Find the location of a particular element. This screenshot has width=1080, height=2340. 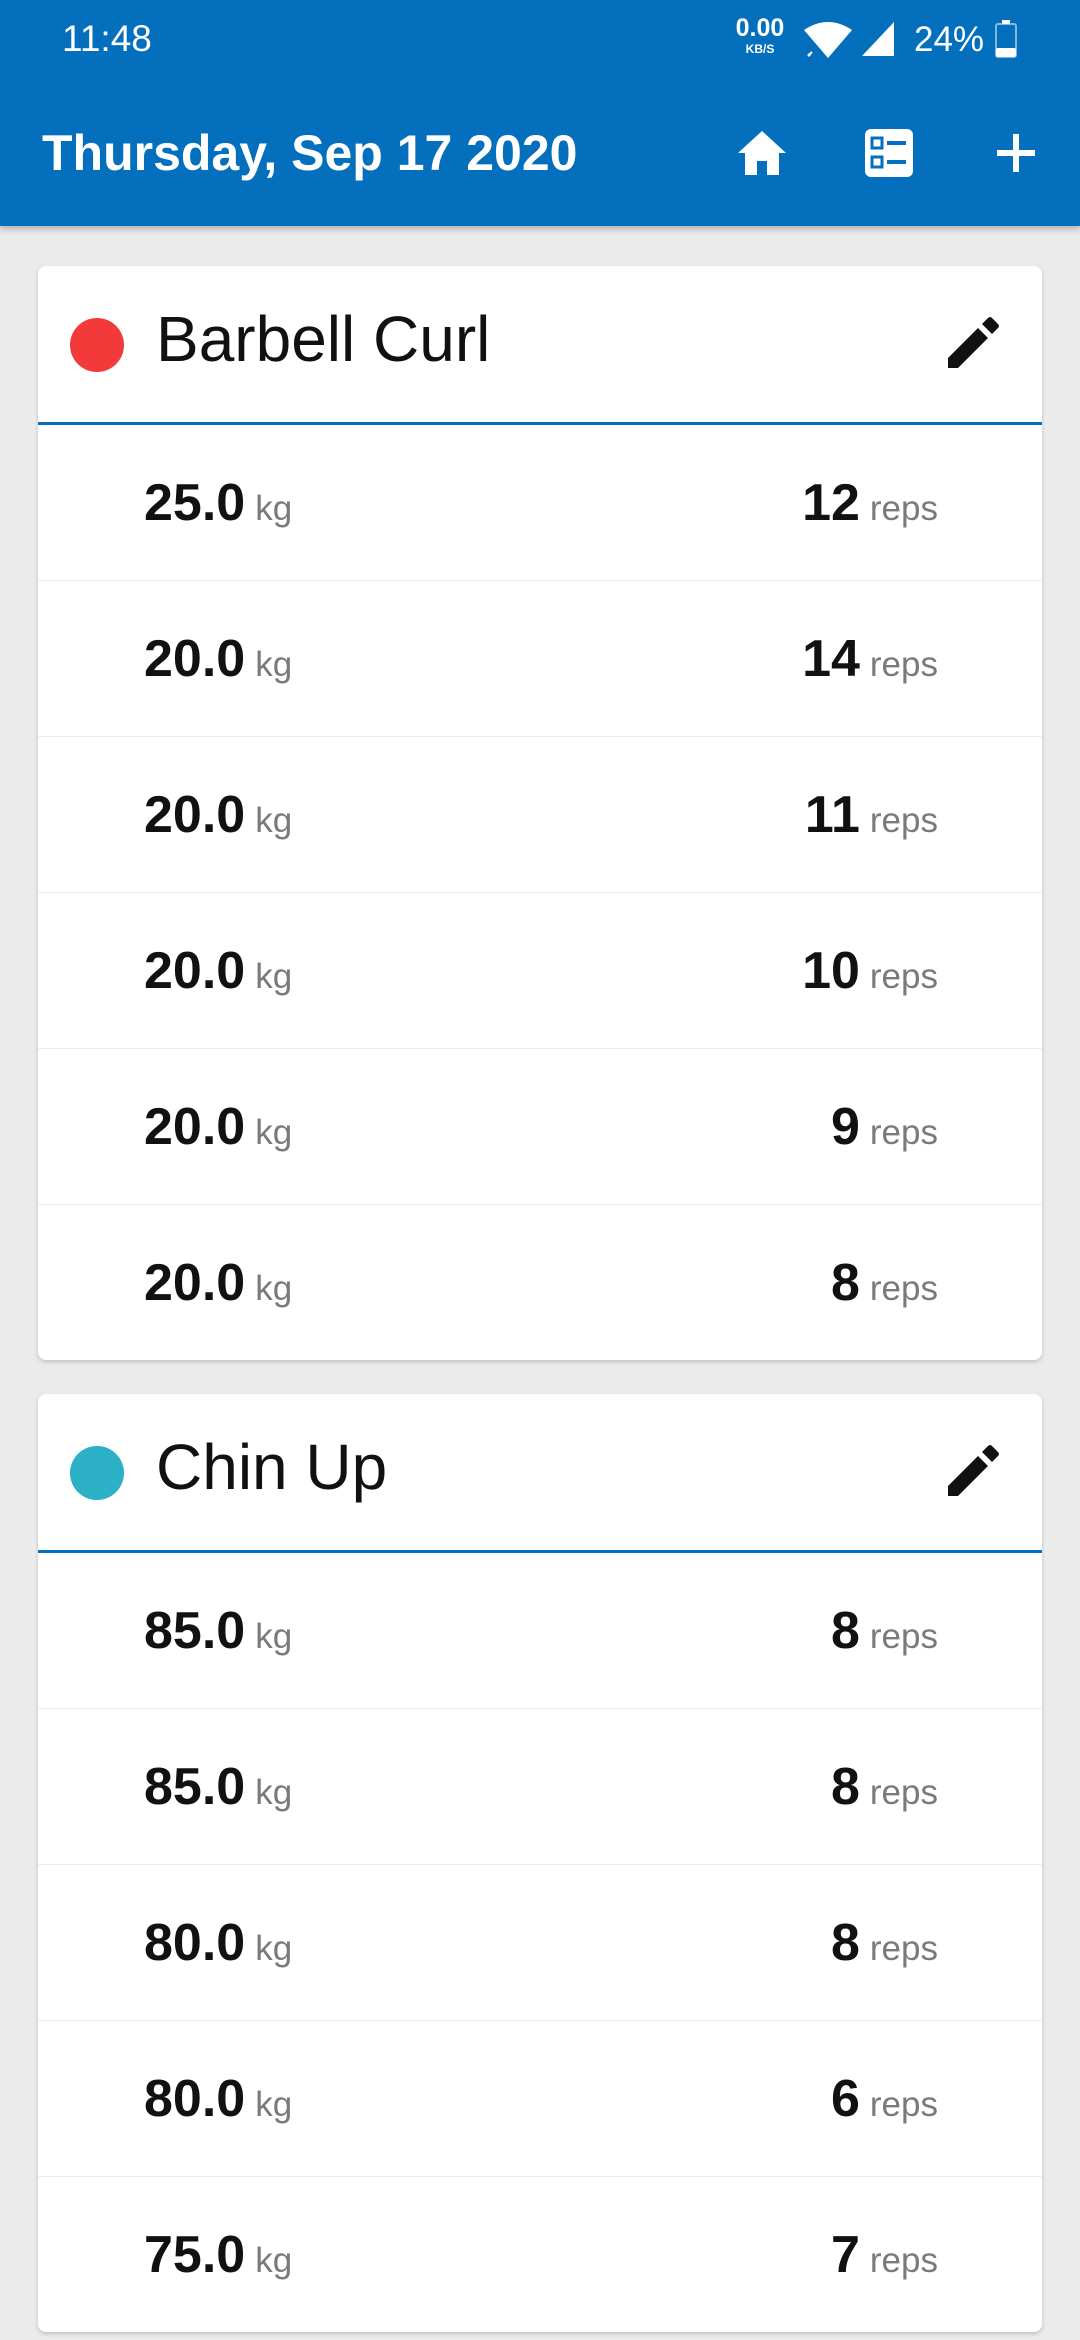

network-speed-unit: KB/S is located at coordinates (760, 49).